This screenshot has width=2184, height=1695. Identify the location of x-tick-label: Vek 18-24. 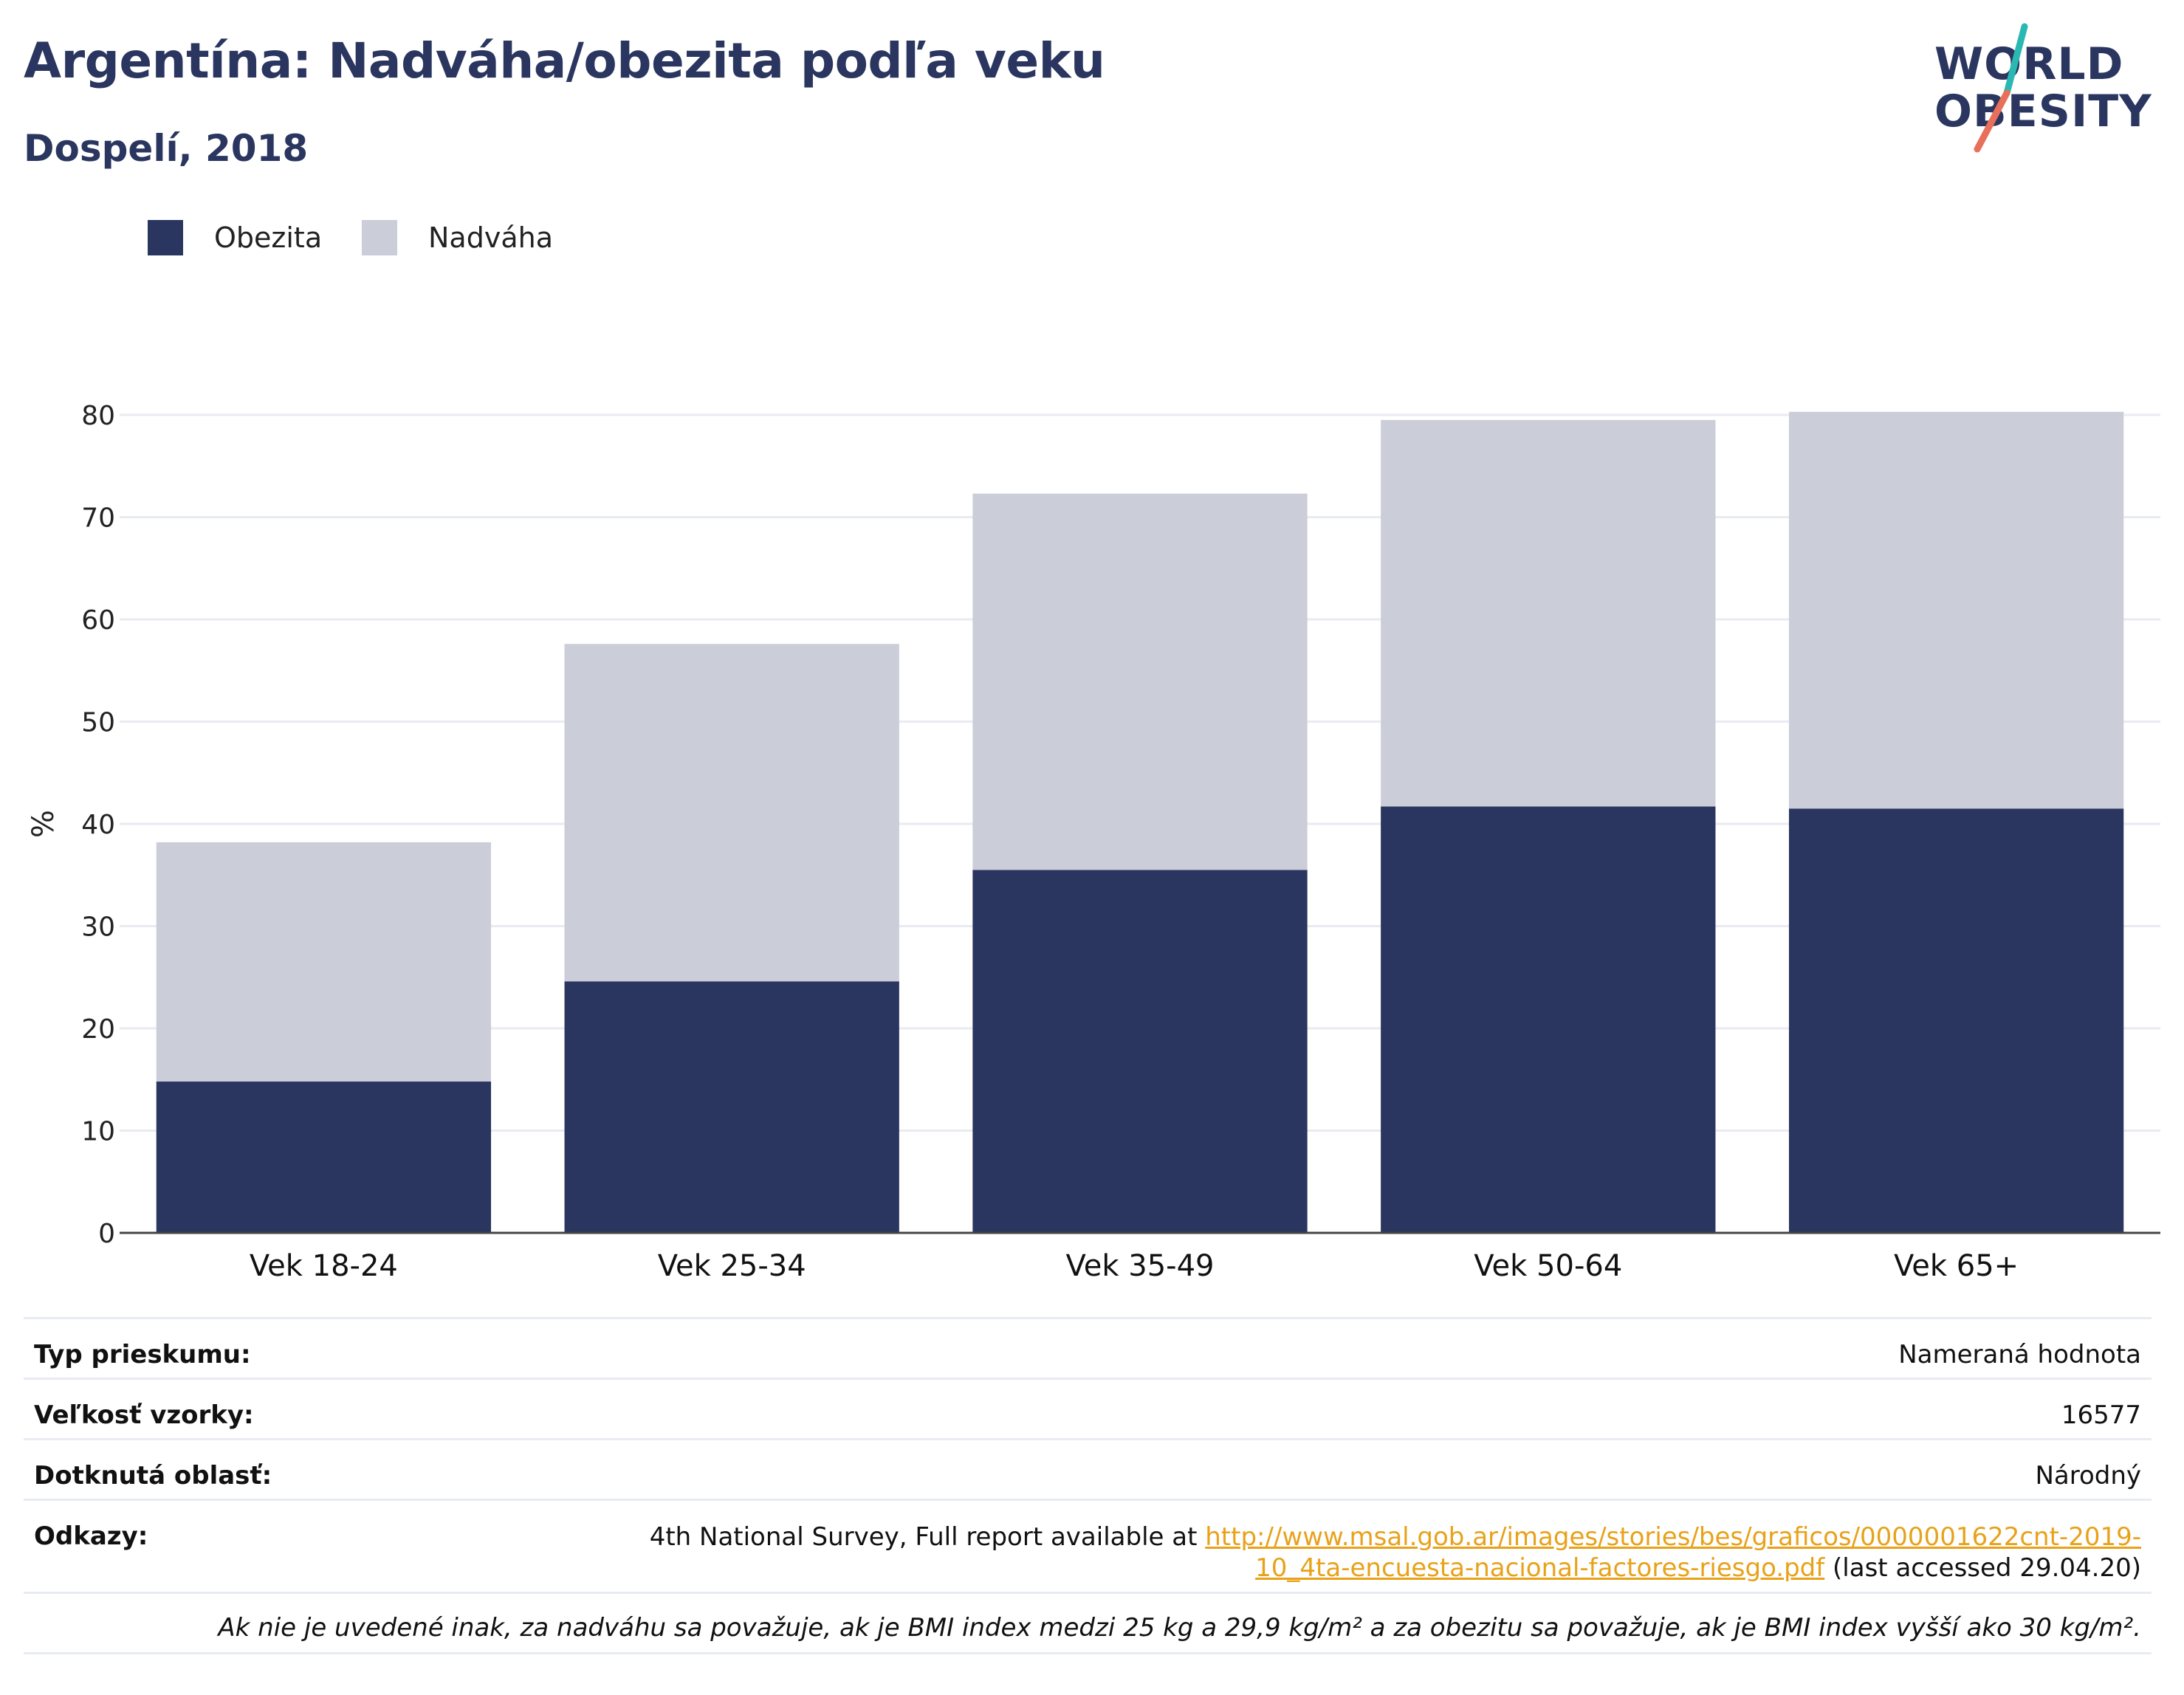
(324, 1266).